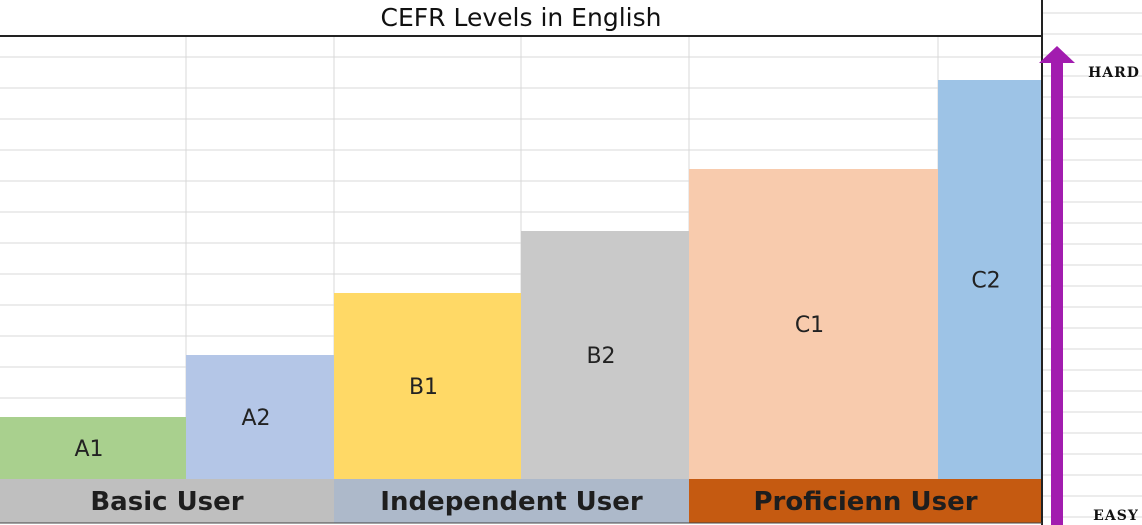  I want to click on arrow-bottom-label: EASY, so click(1116, 516).